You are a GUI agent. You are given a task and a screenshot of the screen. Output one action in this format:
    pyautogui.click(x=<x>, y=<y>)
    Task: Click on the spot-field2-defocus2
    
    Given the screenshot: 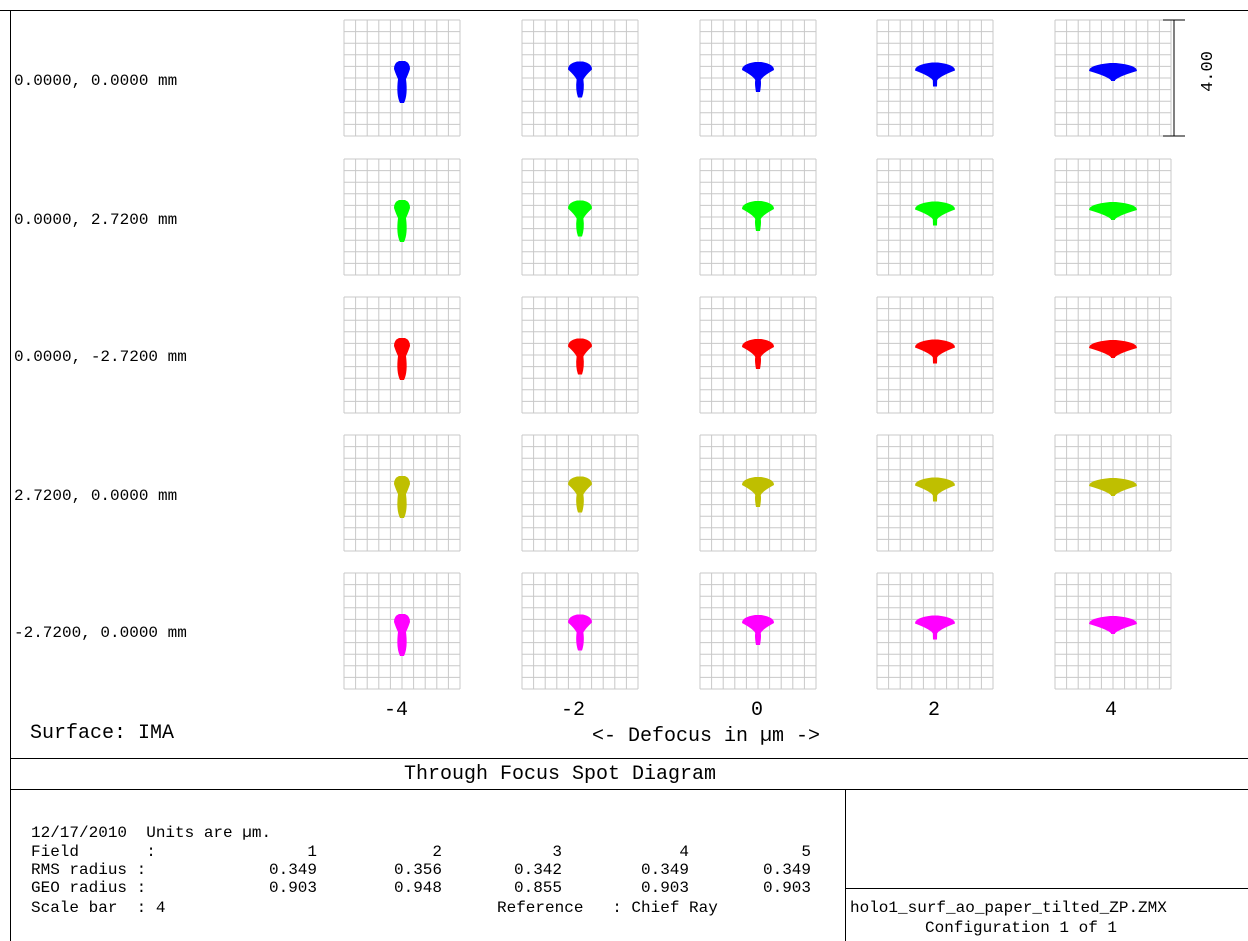 What is the action you would take?
    pyautogui.click(x=580, y=218)
    